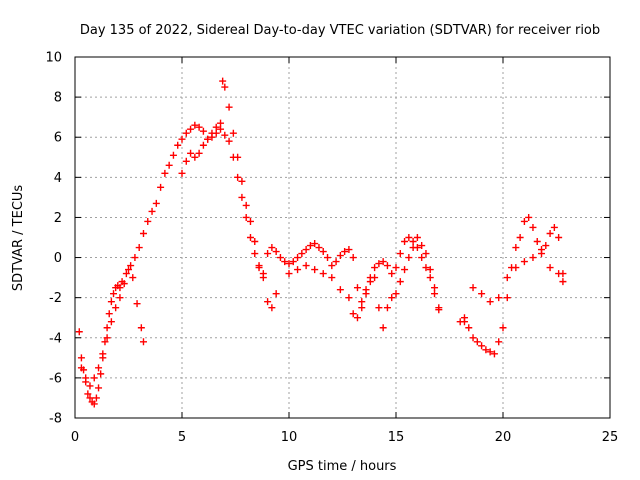 The height and width of the screenshot is (480, 640). Describe the element at coordinates (18, 238) in the screenshot. I see `y-axis-label: SDTVAR / TECUs` at that location.